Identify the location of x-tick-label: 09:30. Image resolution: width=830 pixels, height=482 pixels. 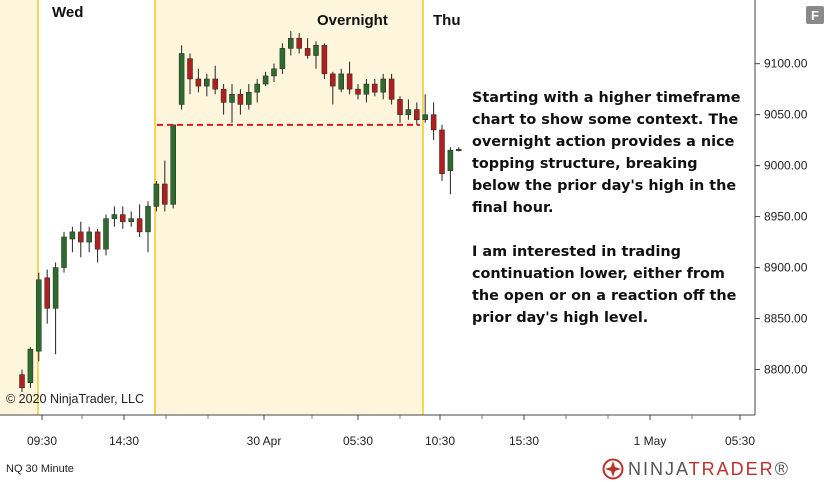
(42, 441).